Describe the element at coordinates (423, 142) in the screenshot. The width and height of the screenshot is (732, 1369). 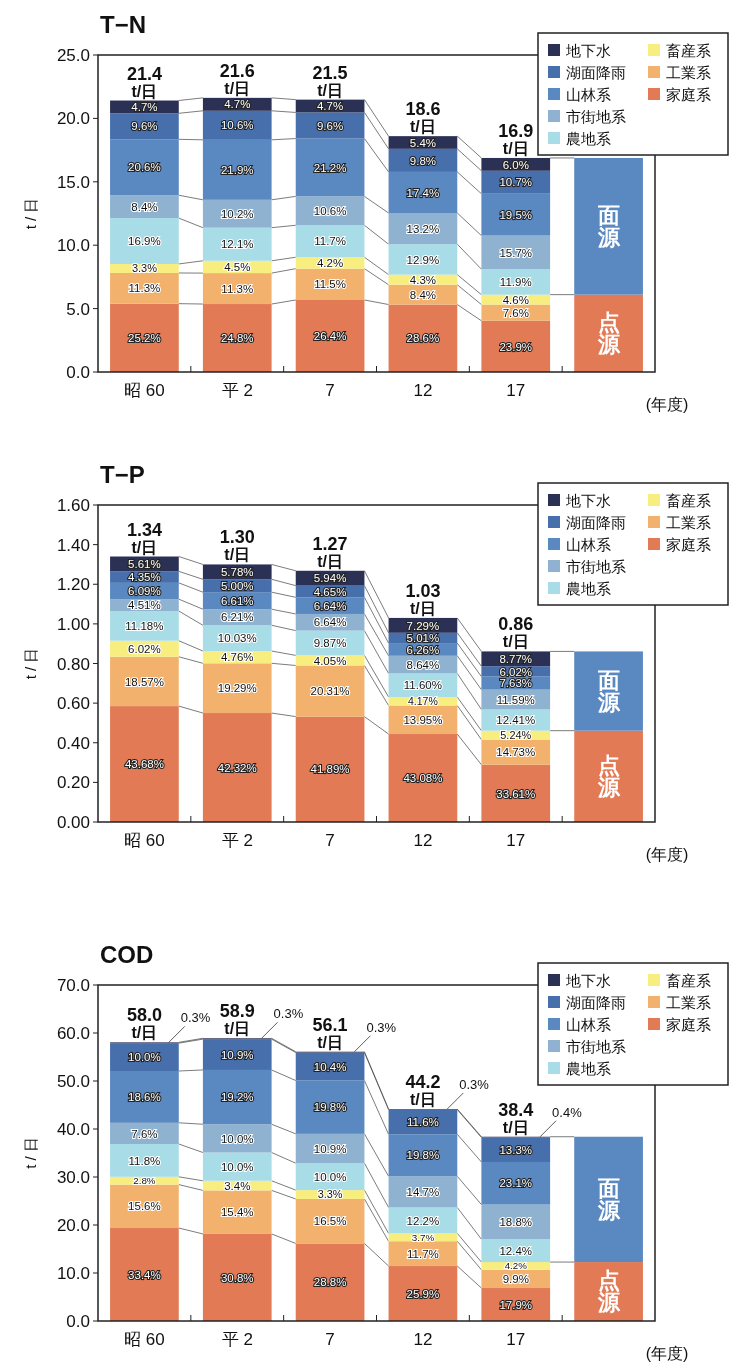
I see `annotation: 5.4%` at that location.